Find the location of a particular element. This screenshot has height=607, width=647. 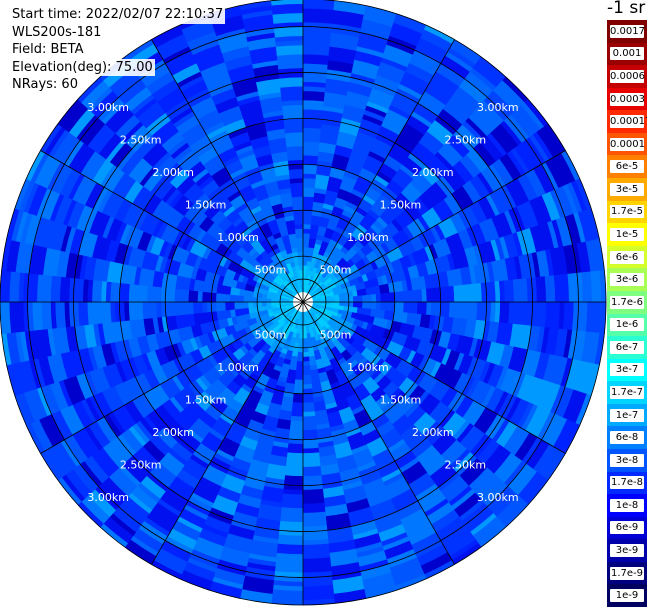

range-ring-label: 1.00km is located at coordinates (238, 367).